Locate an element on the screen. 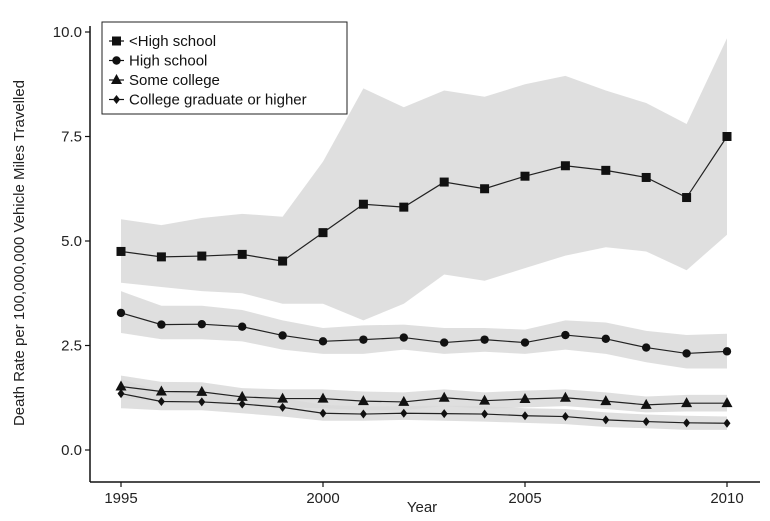 The height and width of the screenshot is (521, 770). x-ticks: 1995 2000 2005 2010 is located at coordinates (424, 494).